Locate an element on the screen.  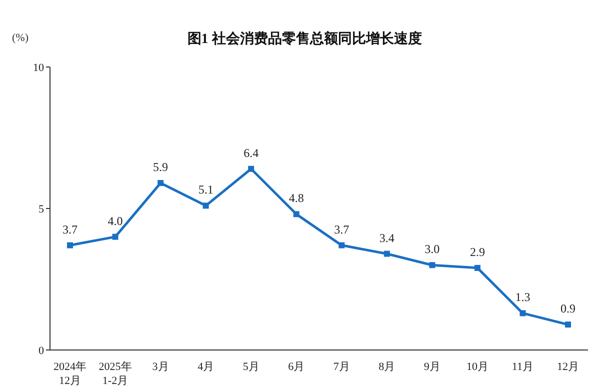
y-tick-label: 10 is located at coordinates (38, 68).